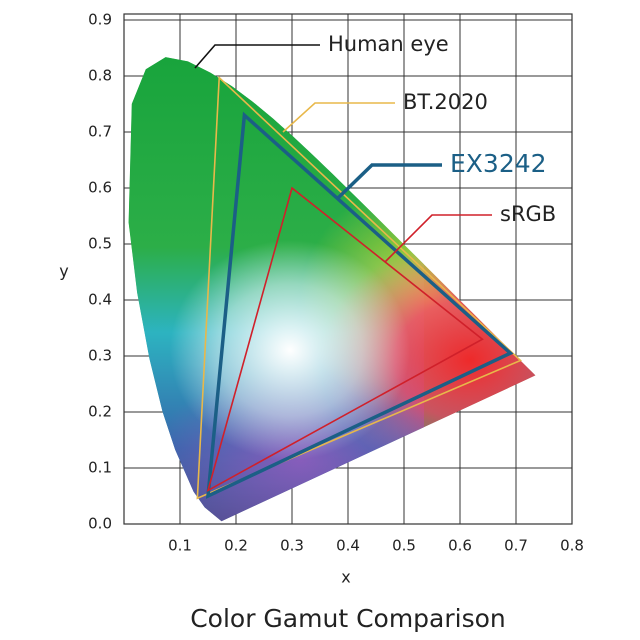 The width and height of the screenshot is (640, 640). What do you see at coordinates (348, 618) in the screenshot?
I see `chart-title: Color Gamut Comparison` at bounding box center [348, 618].